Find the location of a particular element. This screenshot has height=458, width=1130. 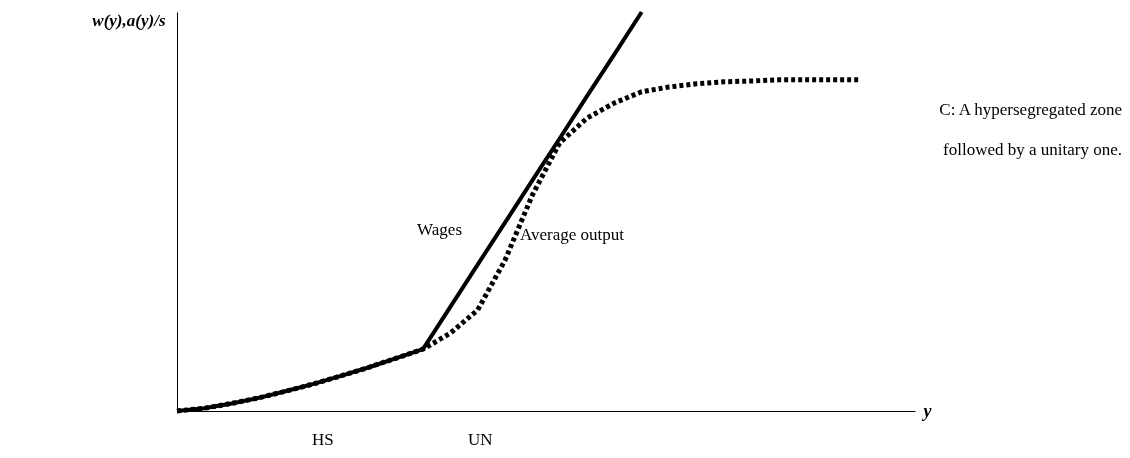

y-axis-title: w(y),a(y)/s is located at coordinates (129, 20).